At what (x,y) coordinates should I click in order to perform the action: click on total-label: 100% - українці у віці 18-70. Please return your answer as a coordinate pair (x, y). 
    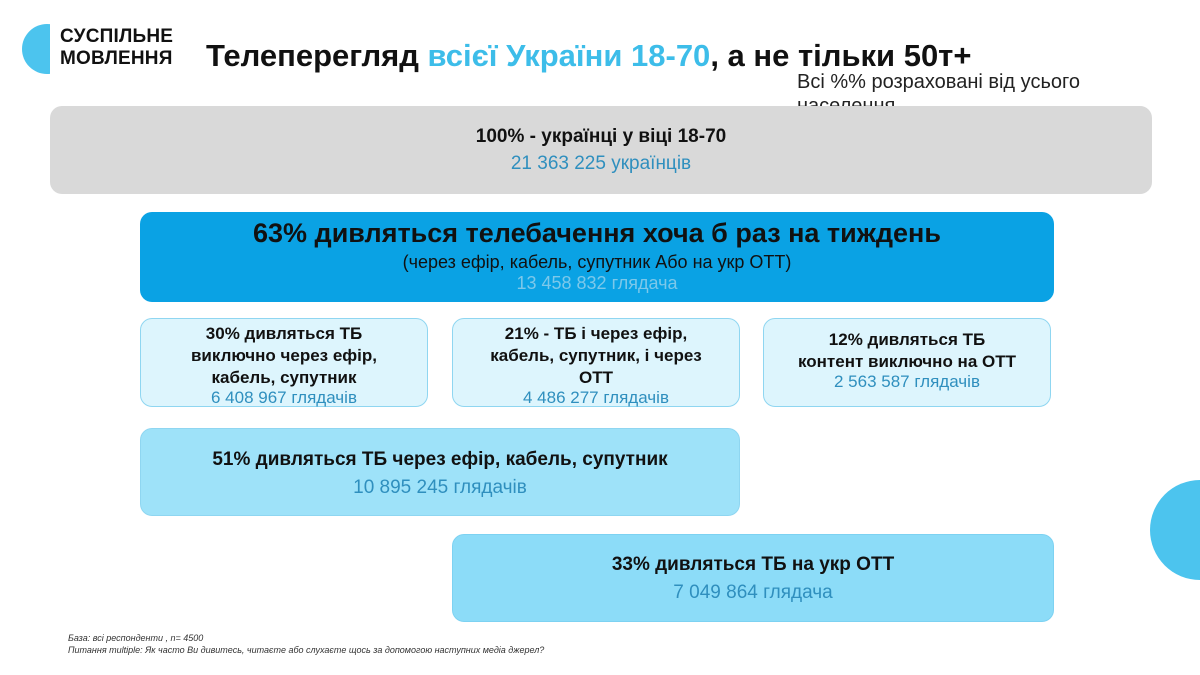
    Looking at the image, I should click on (601, 136).